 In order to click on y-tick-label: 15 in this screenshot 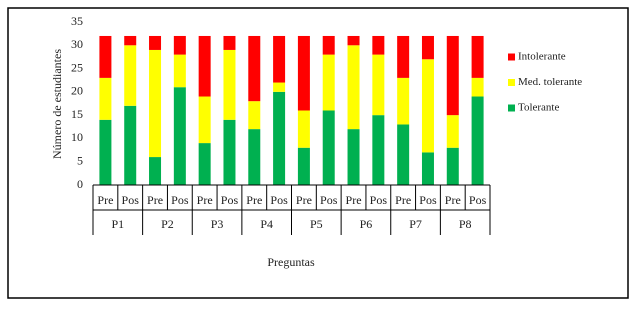, I will do `click(77, 114)`.